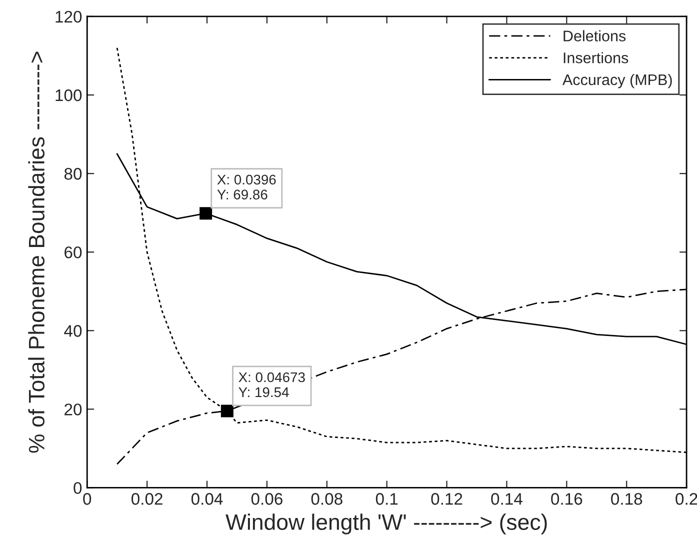 Image resolution: width=697 pixels, height=548 pixels. I want to click on annotation: X: 0.04673 Y: 19.54, so click(271, 385).